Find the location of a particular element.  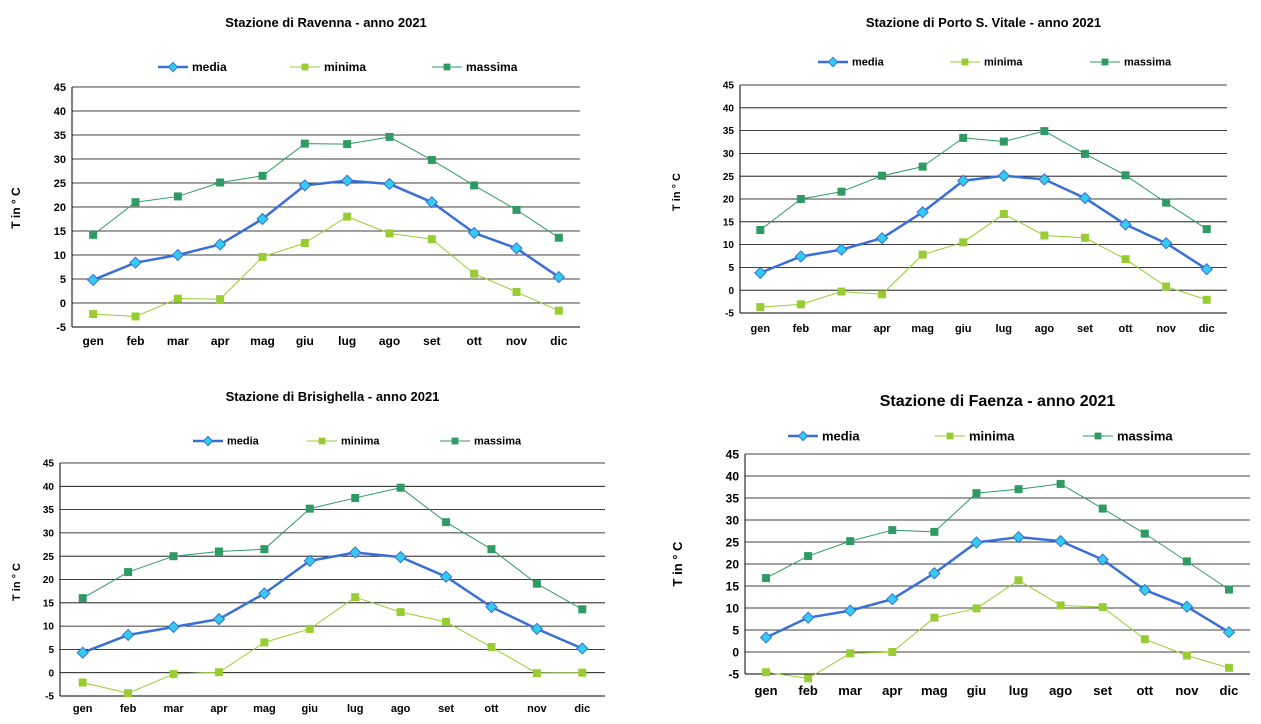

chart-title: Stazione di Porto S. Vitale - anno 2021 is located at coordinates (983, 22).